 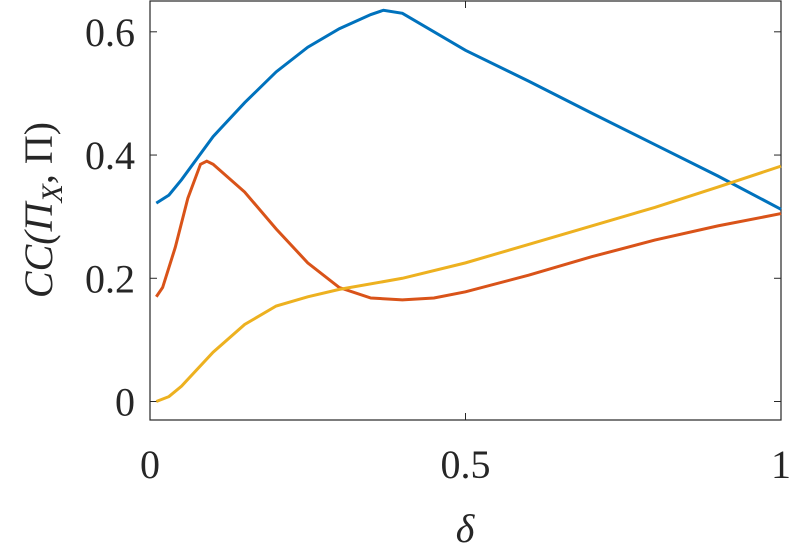 I want to click on x-tick-label: 0, so click(x=150, y=464).